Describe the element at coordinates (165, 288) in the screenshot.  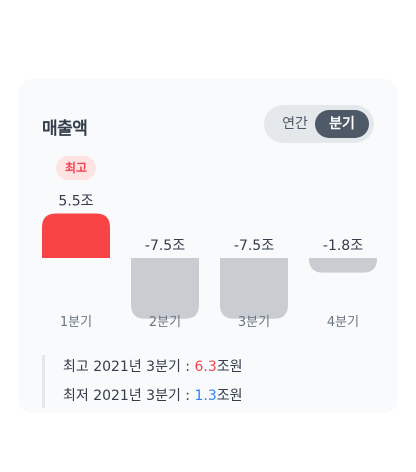
I see `bar-2분기` at that location.